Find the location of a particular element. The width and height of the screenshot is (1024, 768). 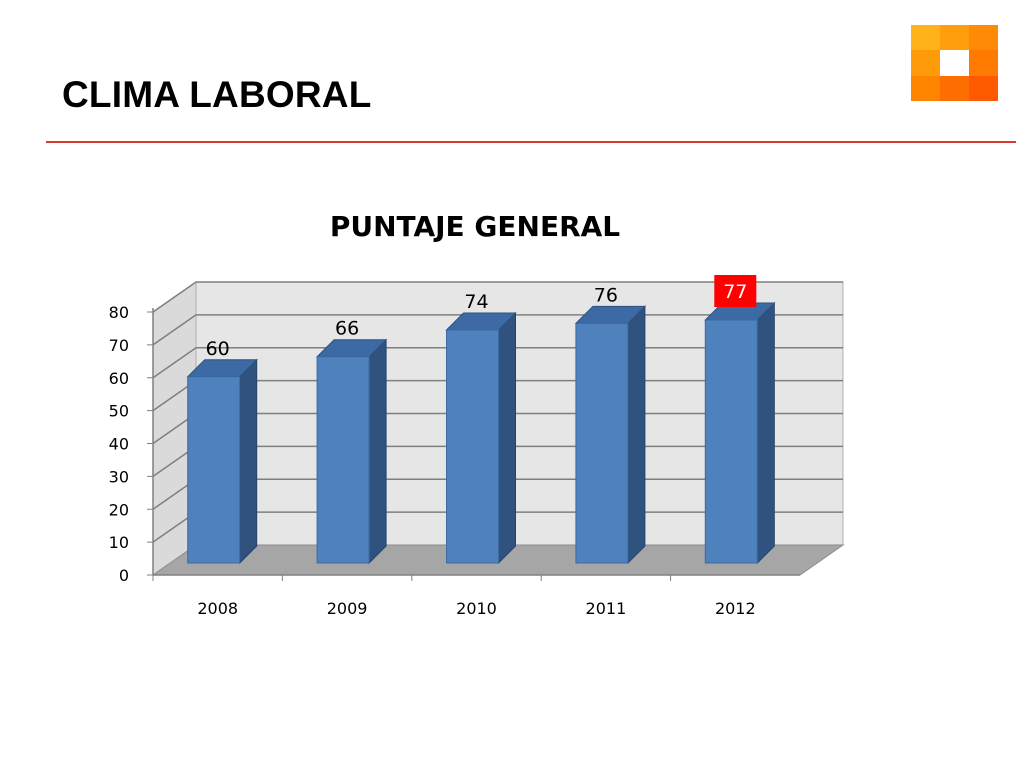

data-label: 76 is located at coordinates (606, 295).